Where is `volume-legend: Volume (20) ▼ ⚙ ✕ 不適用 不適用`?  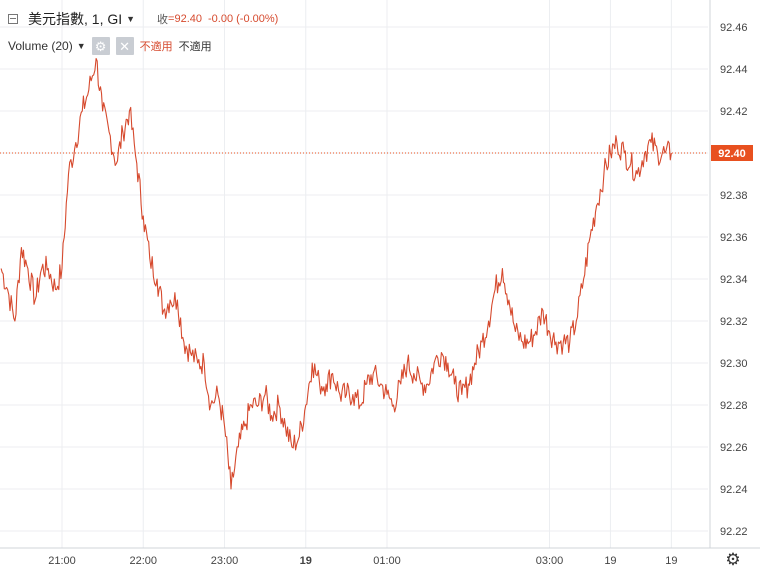 volume-legend: Volume (20) ▼ ⚙ ✕ 不適用 不適用 is located at coordinates (110, 46).